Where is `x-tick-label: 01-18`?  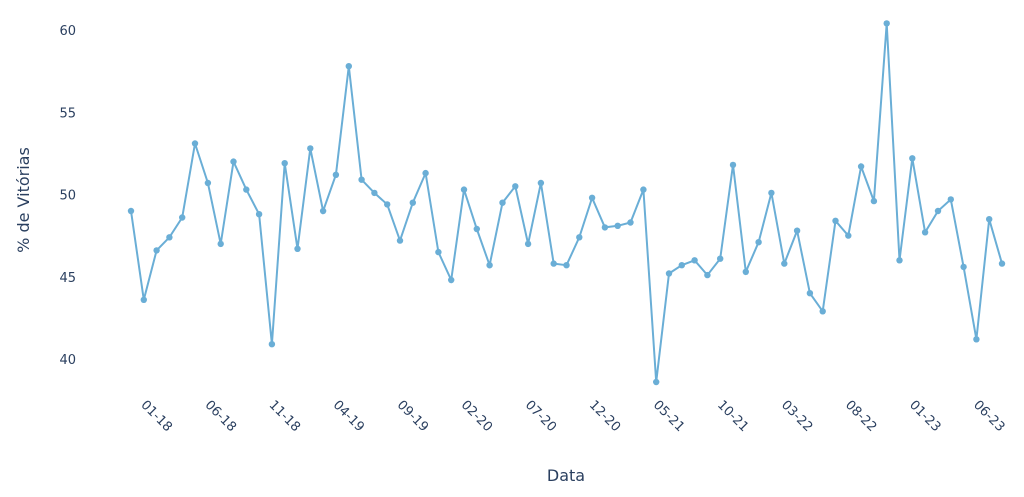 x-tick-label: 01-18 is located at coordinates (156, 416).